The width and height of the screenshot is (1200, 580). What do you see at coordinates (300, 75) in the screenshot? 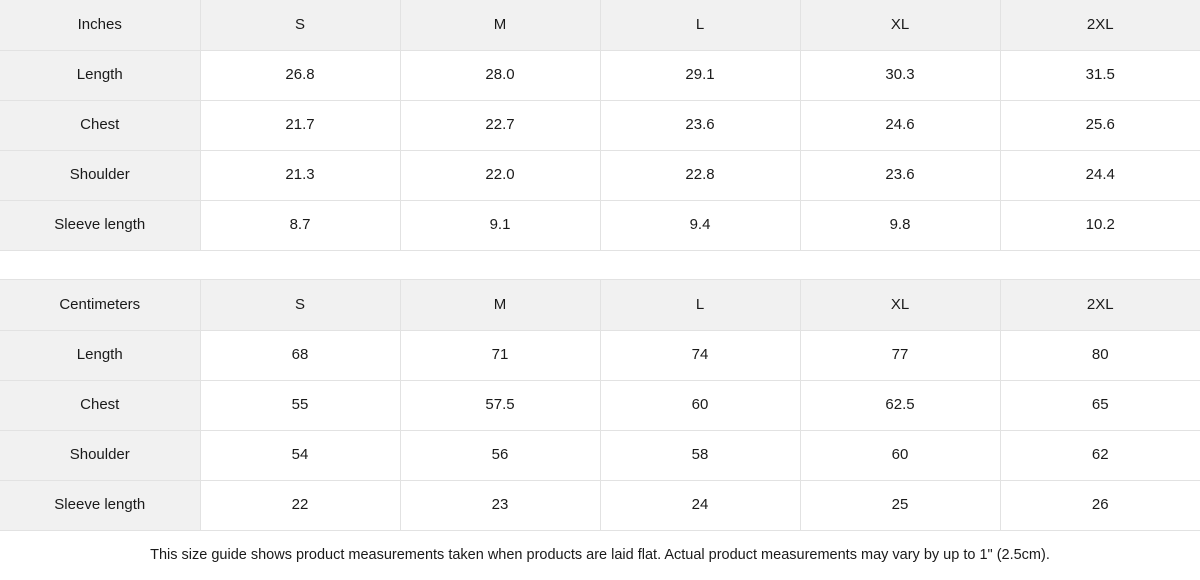
I see `cell-inches-length-s: 26.8` at bounding box center [300, 75].